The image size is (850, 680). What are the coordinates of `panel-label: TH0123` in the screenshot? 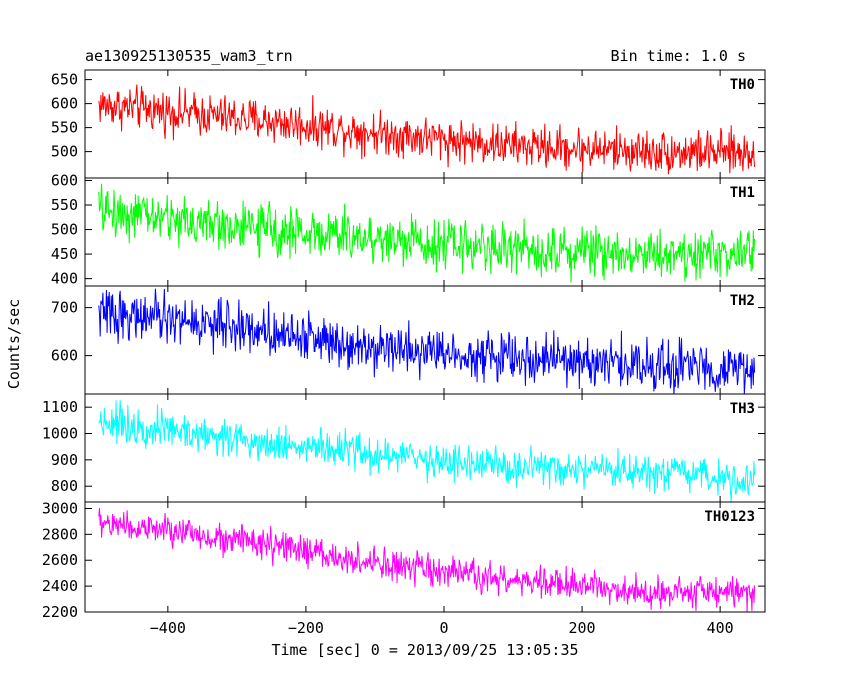 It's located at (729, 517).